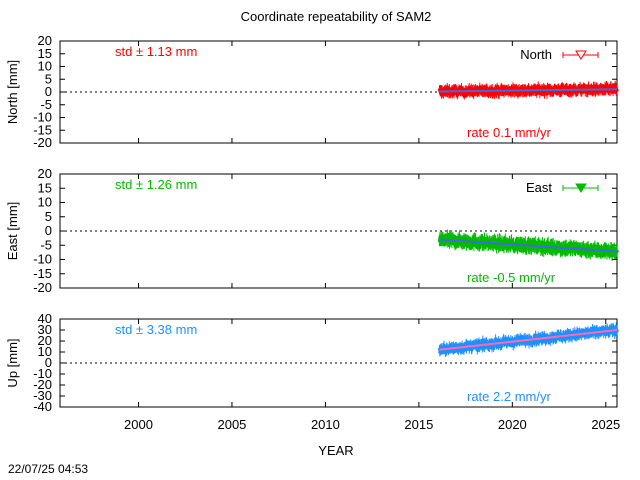 The image size is (640, 480). I want to click on north-std-label: std ± 1.13 mm, so click(156, 51).